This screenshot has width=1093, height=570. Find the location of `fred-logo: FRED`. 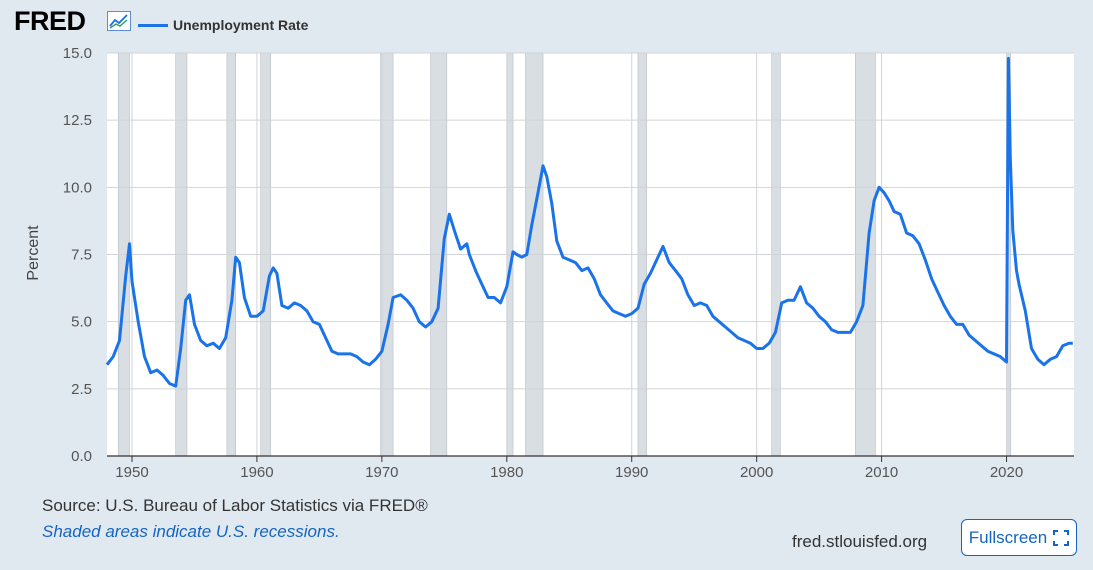

fred-logo: FRED is located at coordinates (50, 21).